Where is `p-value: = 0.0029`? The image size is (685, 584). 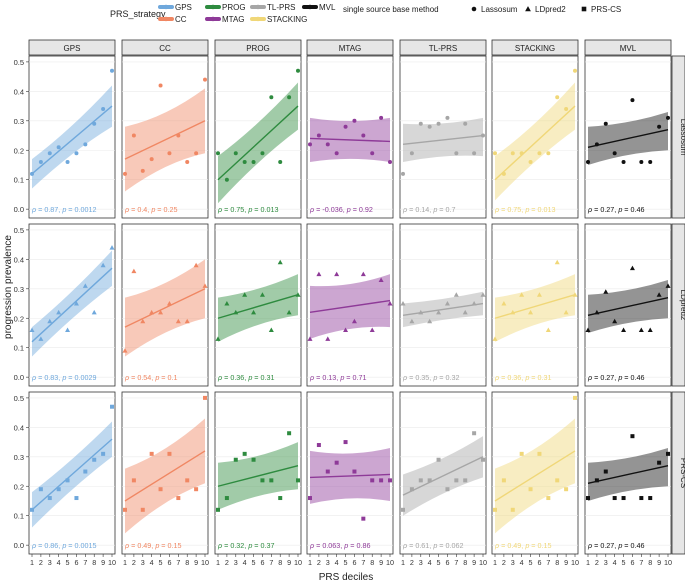
p-value: = 0.0029 is located at coordinates (81, 377).